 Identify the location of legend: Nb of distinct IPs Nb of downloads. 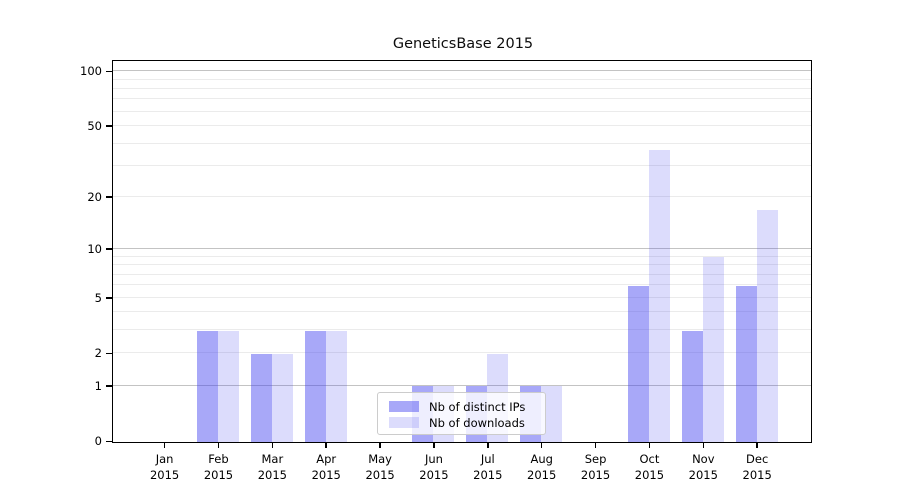
(461, 413).